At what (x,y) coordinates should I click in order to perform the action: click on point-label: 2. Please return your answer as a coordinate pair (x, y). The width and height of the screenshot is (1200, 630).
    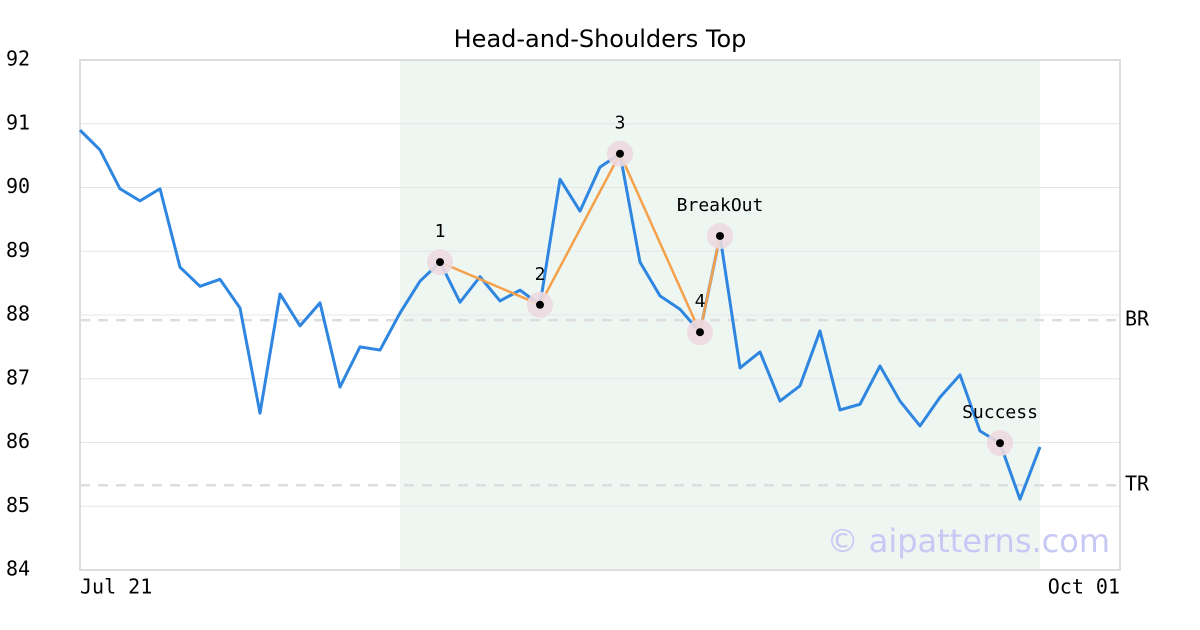
    Looking at the image, I should click on (540, 274).